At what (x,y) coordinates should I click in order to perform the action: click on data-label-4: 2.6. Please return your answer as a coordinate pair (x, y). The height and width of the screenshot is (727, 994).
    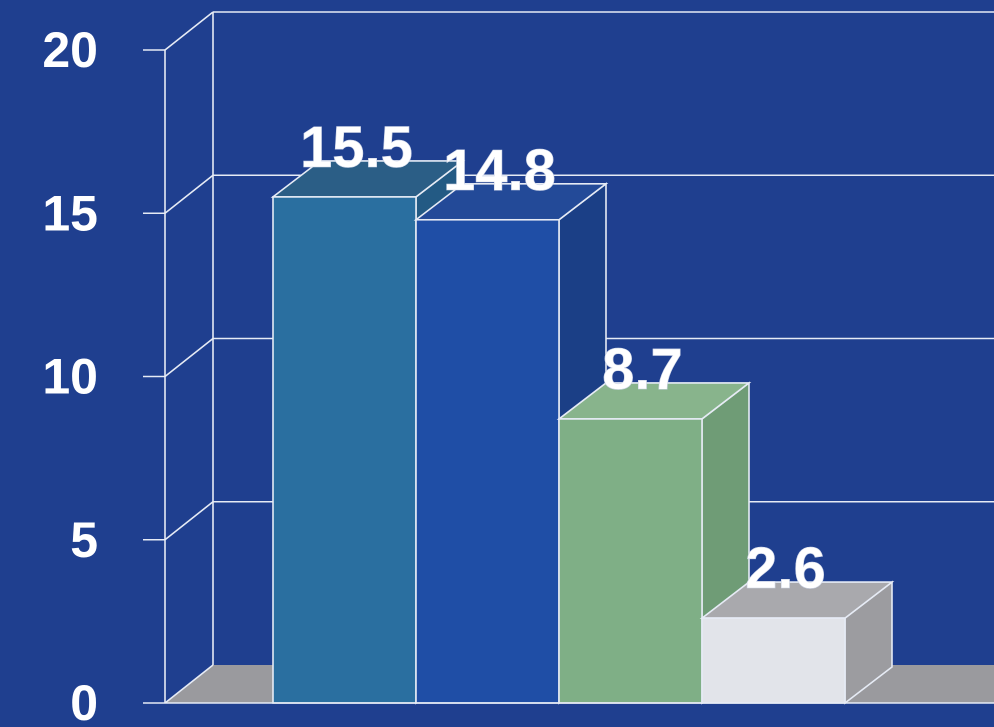
    Looking at the image, I should click on (785, 568).